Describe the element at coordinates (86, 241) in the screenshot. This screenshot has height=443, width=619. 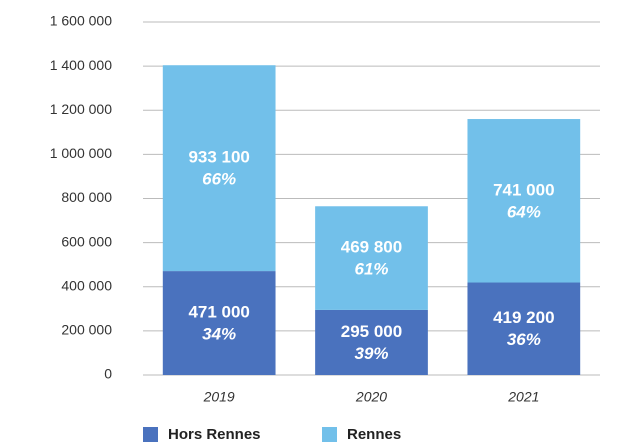
I see `y-tick-label: 600 000` at that location.